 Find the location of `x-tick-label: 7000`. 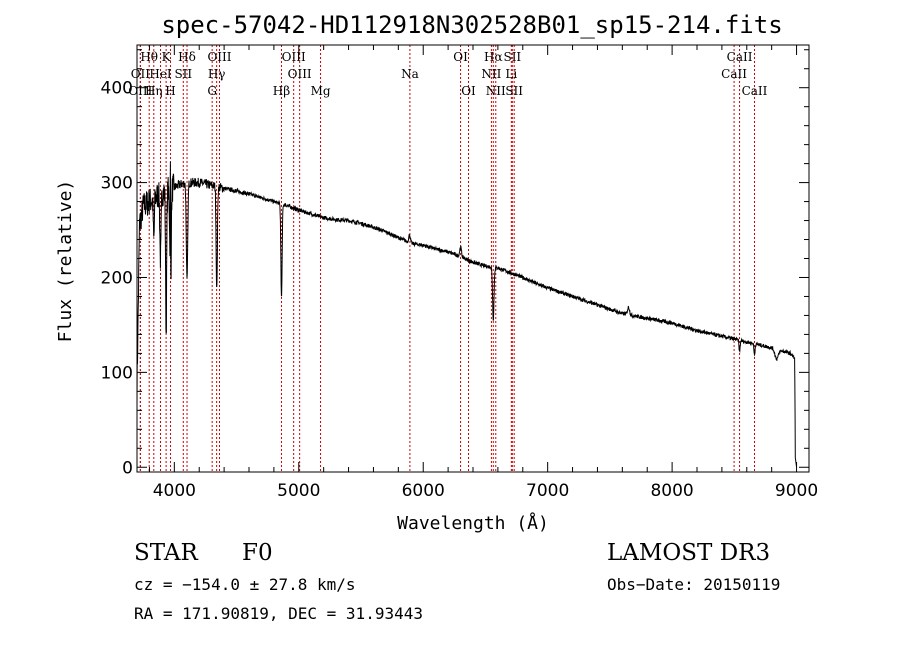

x-tick-label: 7000 is located at coordinates (547, 491).